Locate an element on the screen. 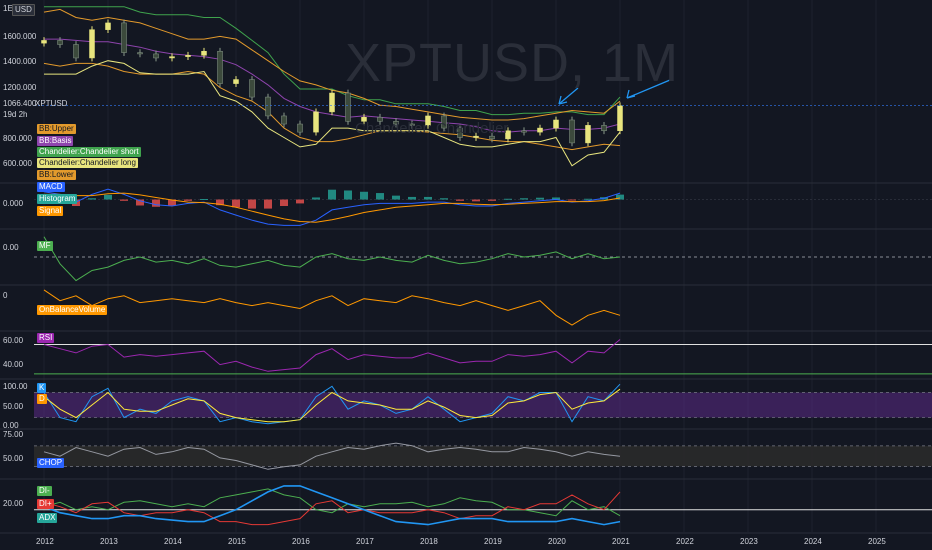 Image resolution: width=932 pixels, height=550 pixels. macd-axis-label: 0.000 is located at coordinates (13, 203).